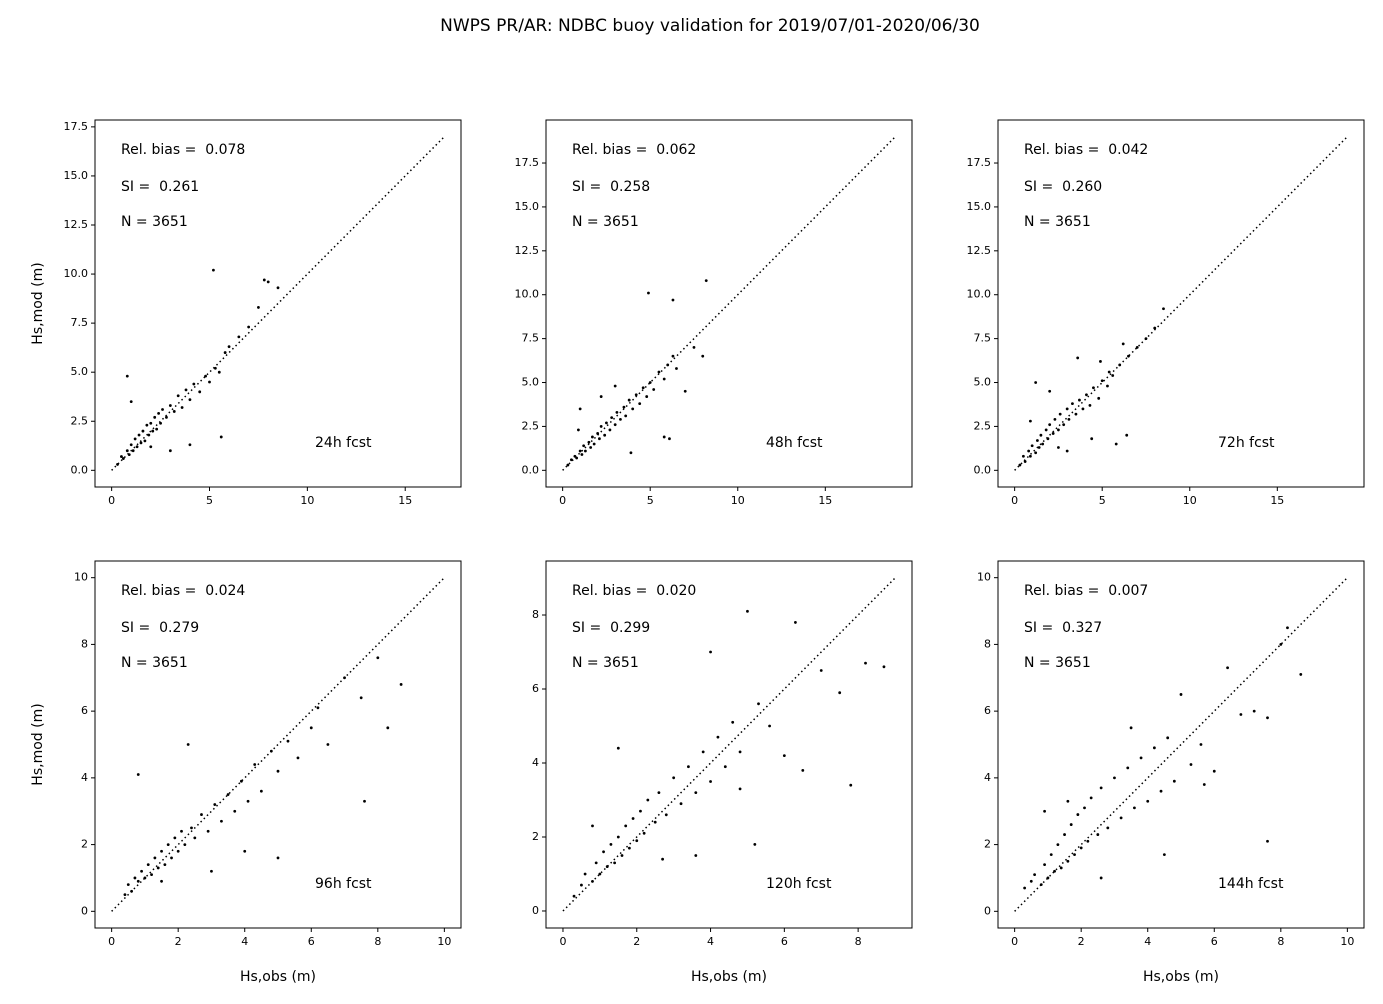 Image resolution: width=1383 pixels, height=1004 pixels. Describe the element at coordinates (634, 591) in the screenshot. I see `stat-annotation: Rel. bias = 0.020` at that location.